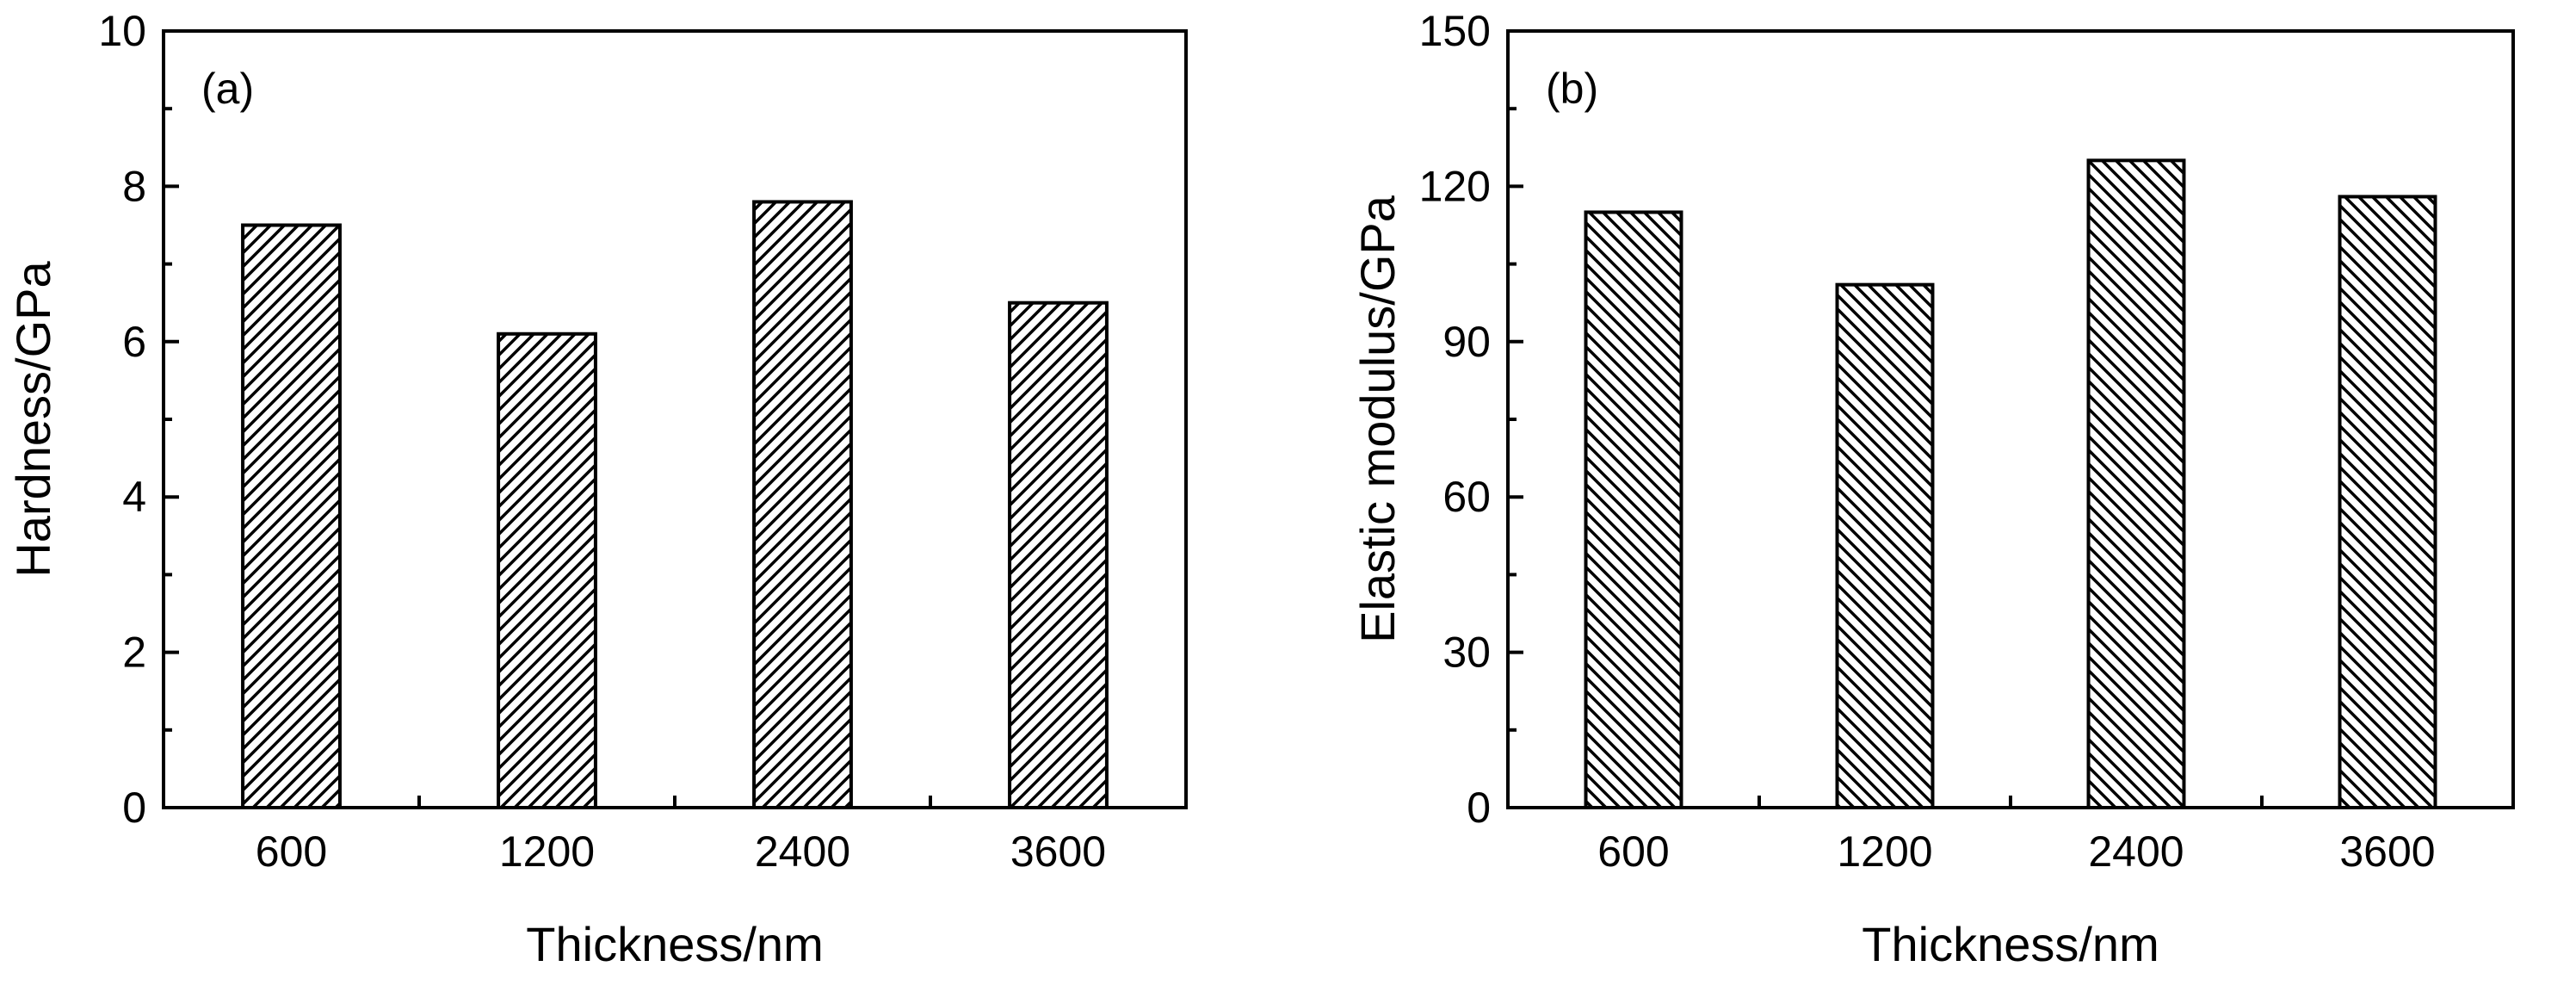  I want to click on y-axis-title: Hardness/GPa, so click(33, 419).